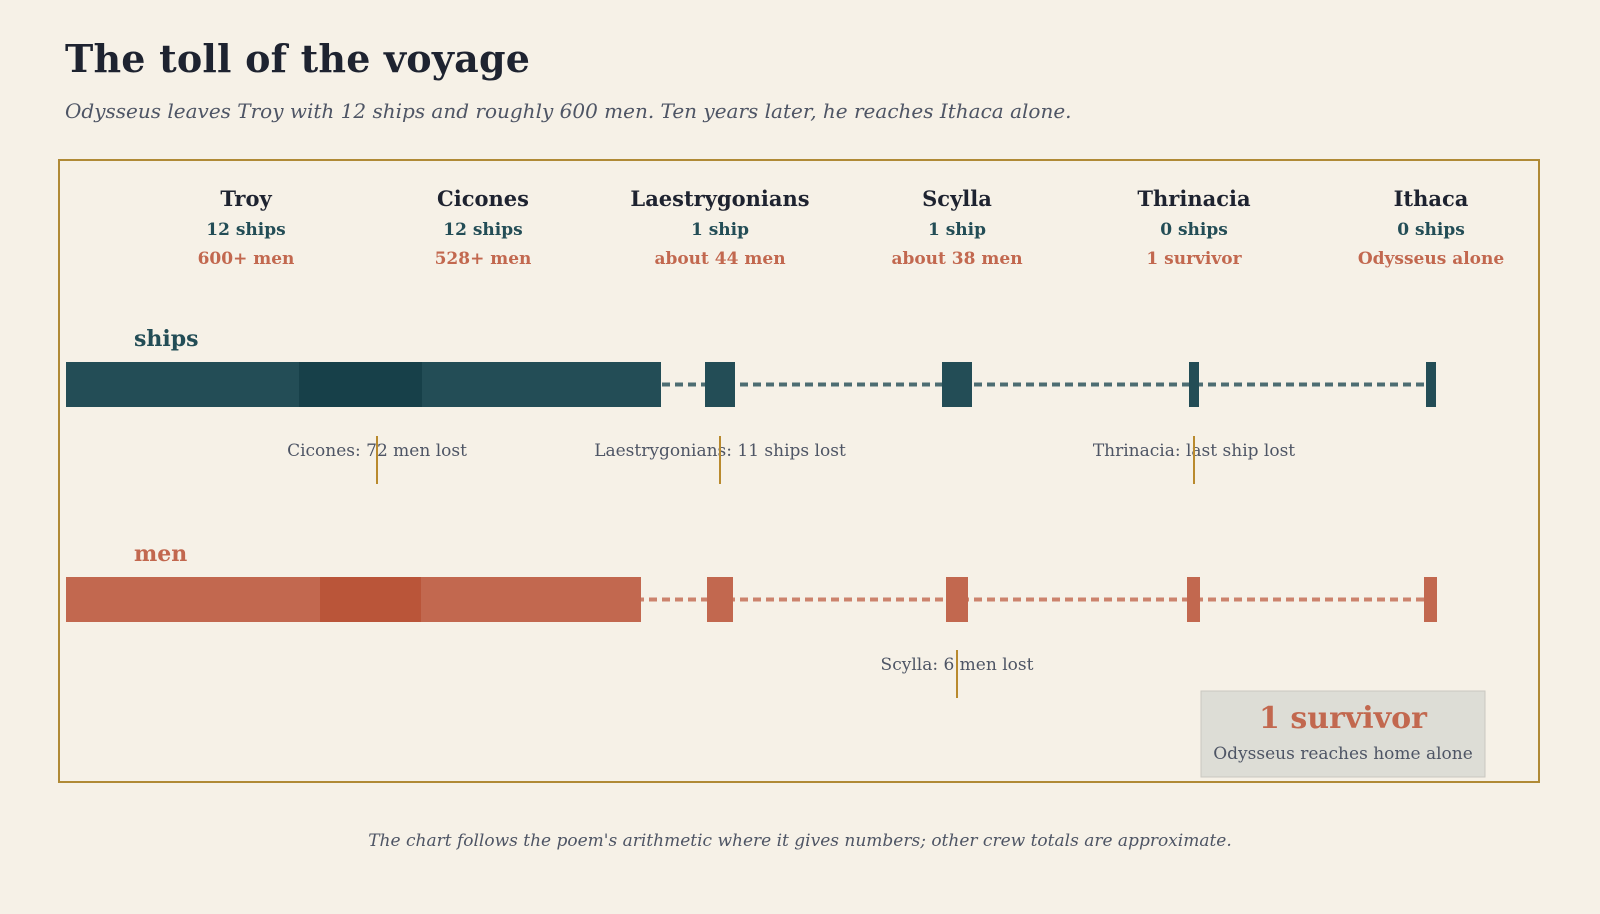 This screenshot has height=914, width=1600. Describe the element at coordinates (483, 259) in the screenshot. I see `stop-men-label: 528+ men` at that location.